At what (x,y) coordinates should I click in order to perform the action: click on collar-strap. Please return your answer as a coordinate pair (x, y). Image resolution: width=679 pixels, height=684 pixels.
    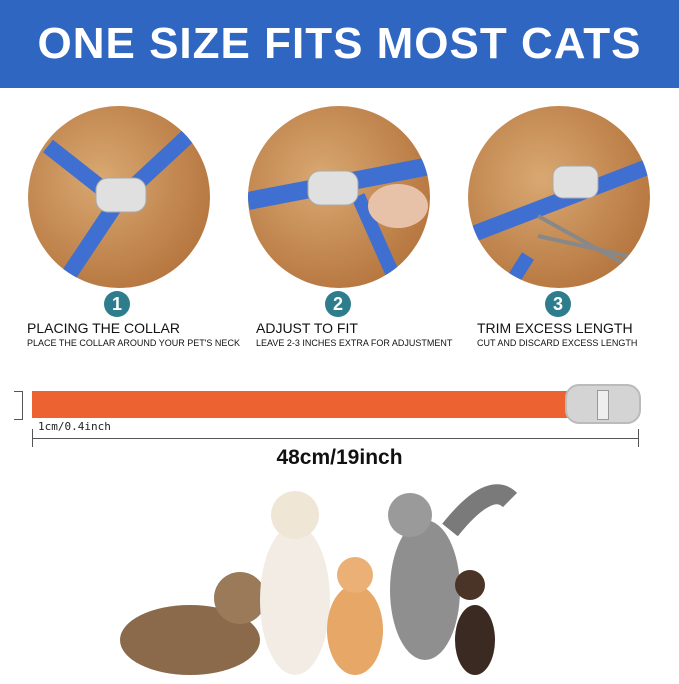
    Looking at the image, I should click on (302, 404).